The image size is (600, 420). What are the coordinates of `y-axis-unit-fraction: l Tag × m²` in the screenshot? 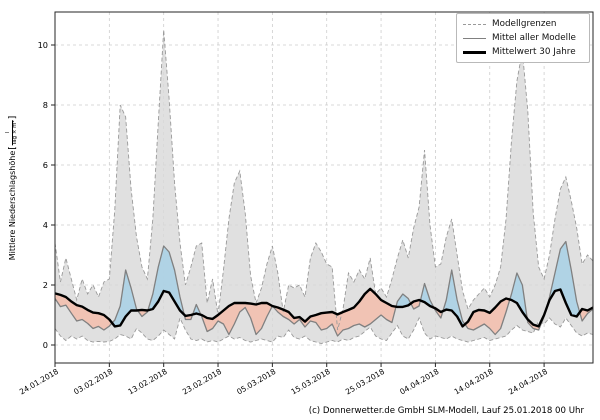 It's located at (12, 133).